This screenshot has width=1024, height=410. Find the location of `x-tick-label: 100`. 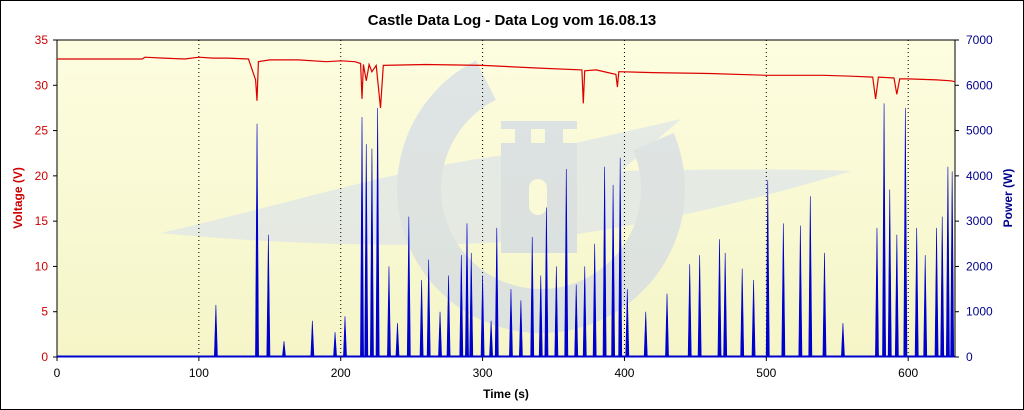

x-tick-label: 100 is located at coordinates (199, 373).